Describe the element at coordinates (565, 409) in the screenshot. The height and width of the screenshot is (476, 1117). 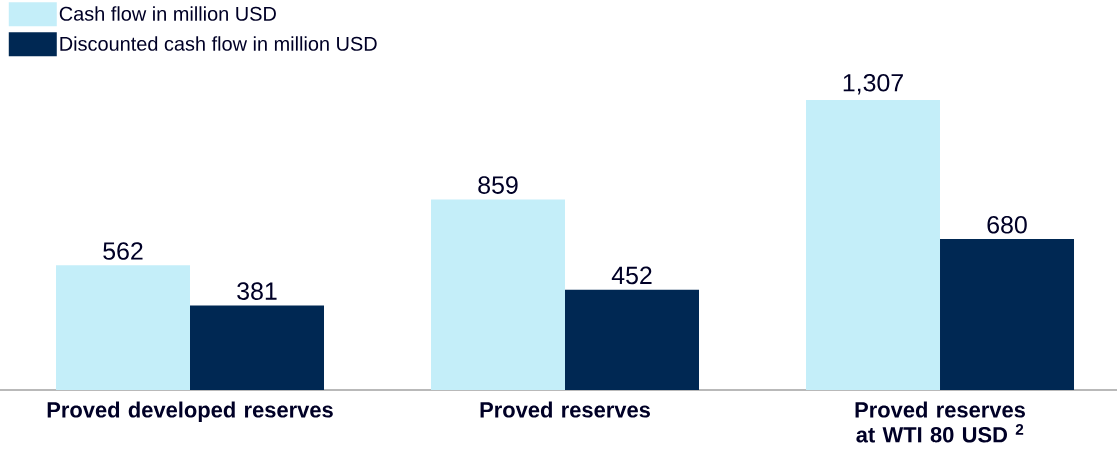
I see `x-tick-label: Proved reserves` at that location.